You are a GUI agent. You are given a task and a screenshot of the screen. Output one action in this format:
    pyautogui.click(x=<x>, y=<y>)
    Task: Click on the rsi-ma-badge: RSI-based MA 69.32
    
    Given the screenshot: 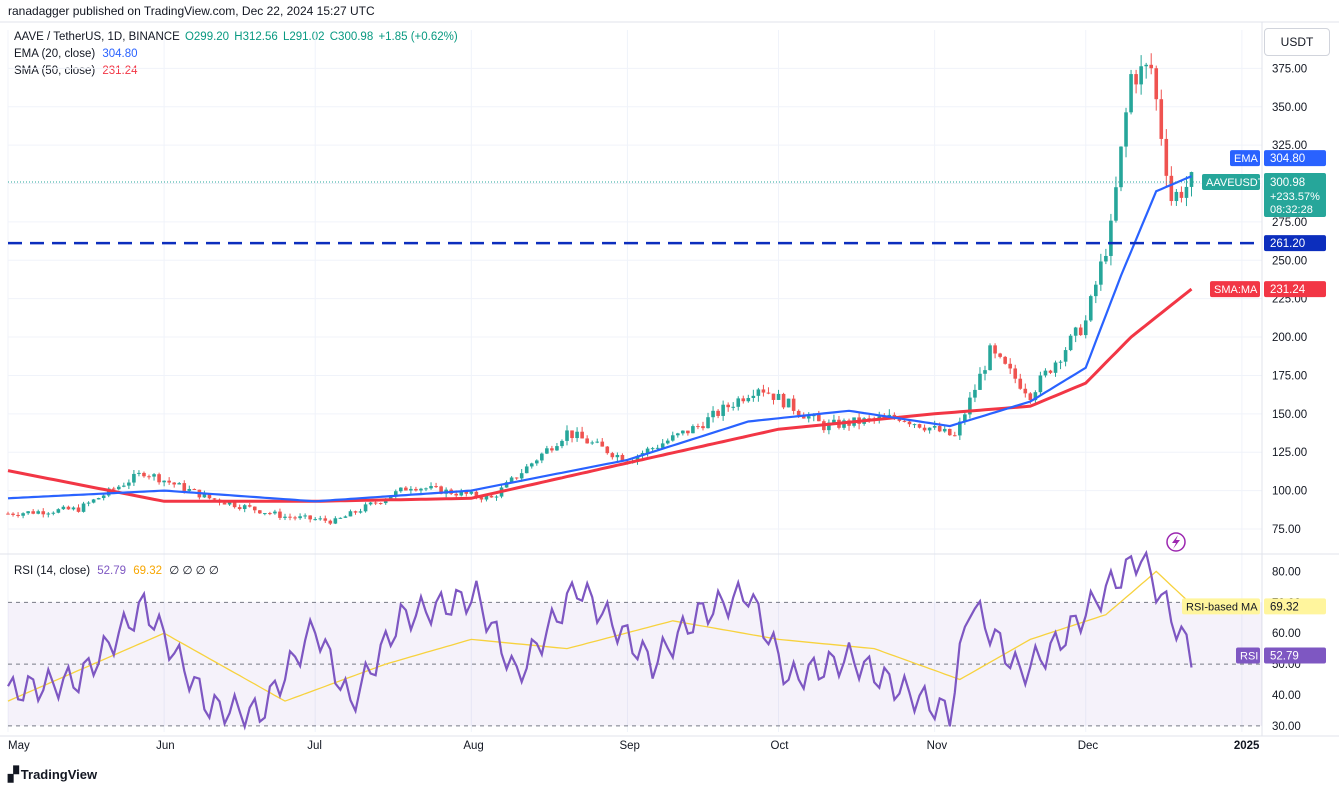 What is the action you would take?
    pyautogui.click(x=1254, y=606)
    